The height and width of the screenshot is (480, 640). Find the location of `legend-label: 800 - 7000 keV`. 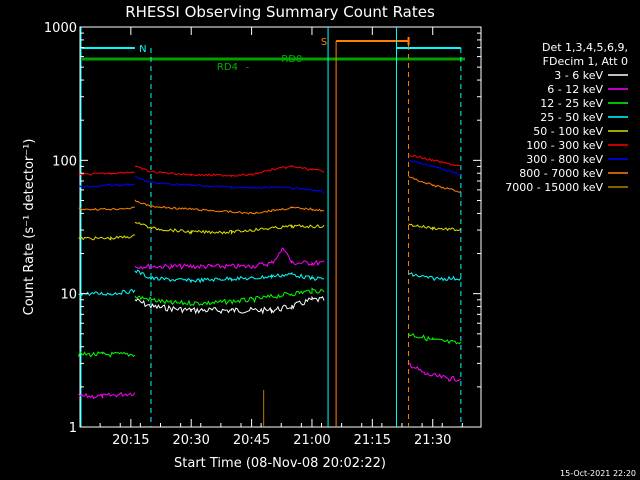

legend-label: 800 - 7000 keV is located at coordinates (561, 173).